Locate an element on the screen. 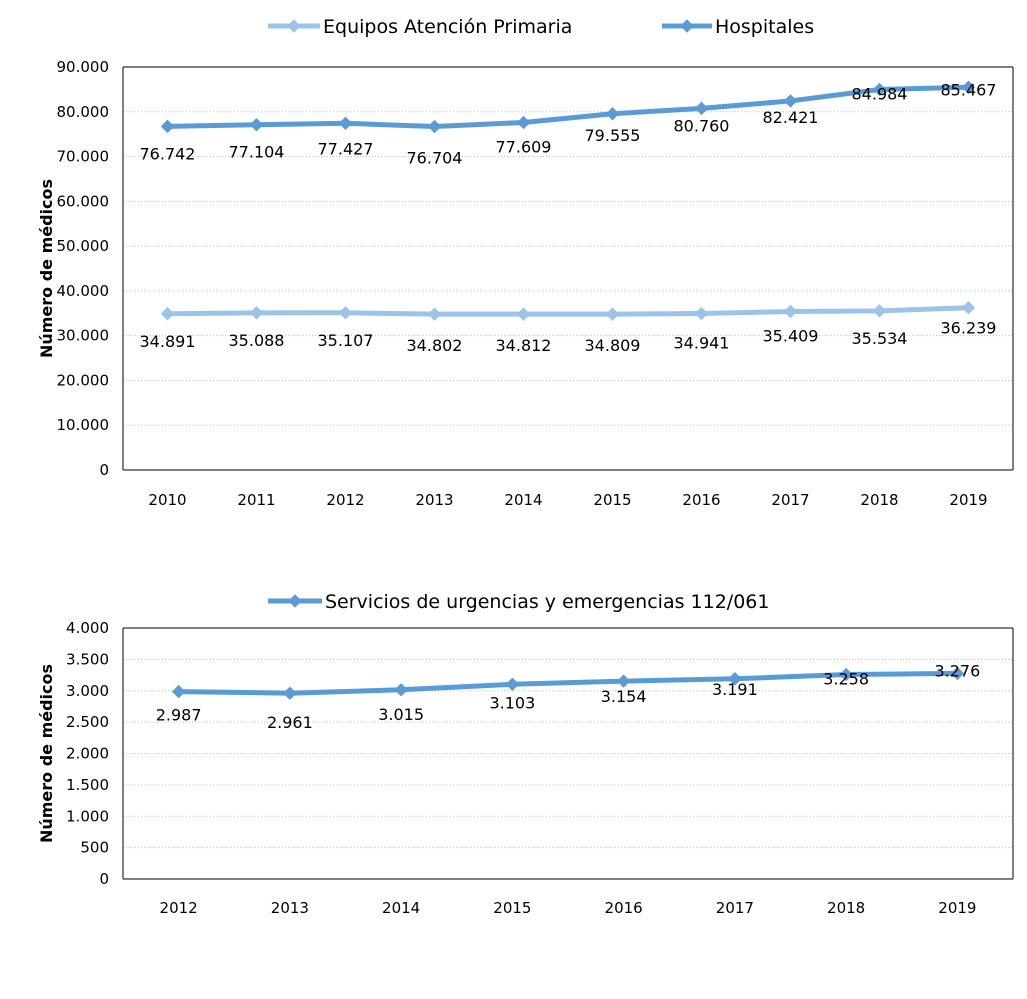 The image size is (1027, 999). y-tick-label: 2.500 is located at coordinates (87, 722).